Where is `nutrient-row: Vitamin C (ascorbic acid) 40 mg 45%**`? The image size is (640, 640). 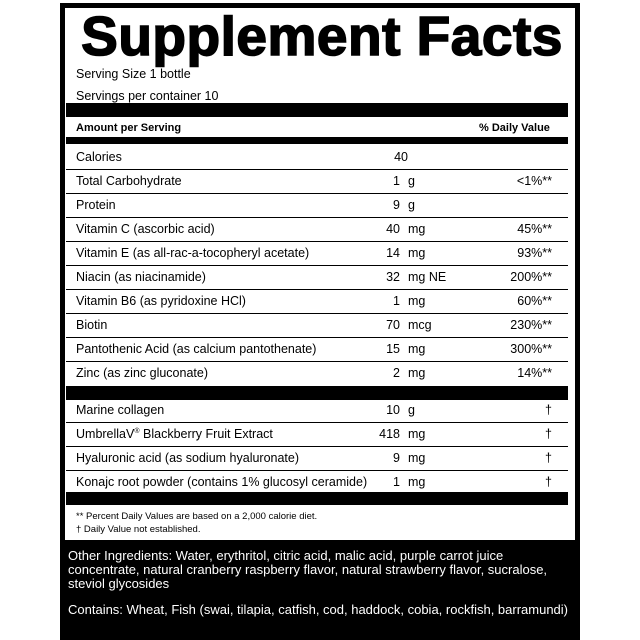 nutrient-row: Vitamin C (ascorbic acid) 40 mg 45%** is located at coordinates (317, 230).